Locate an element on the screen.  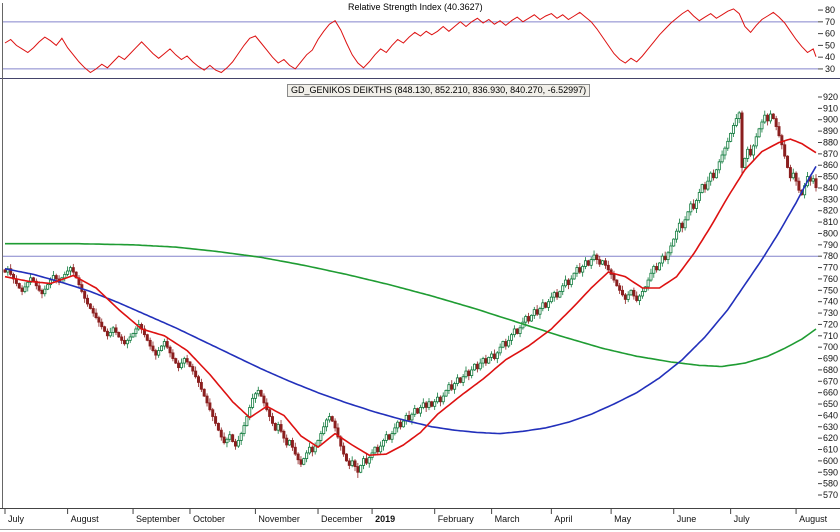
price-axis-label: 790 is located at coordinates (830, 245).